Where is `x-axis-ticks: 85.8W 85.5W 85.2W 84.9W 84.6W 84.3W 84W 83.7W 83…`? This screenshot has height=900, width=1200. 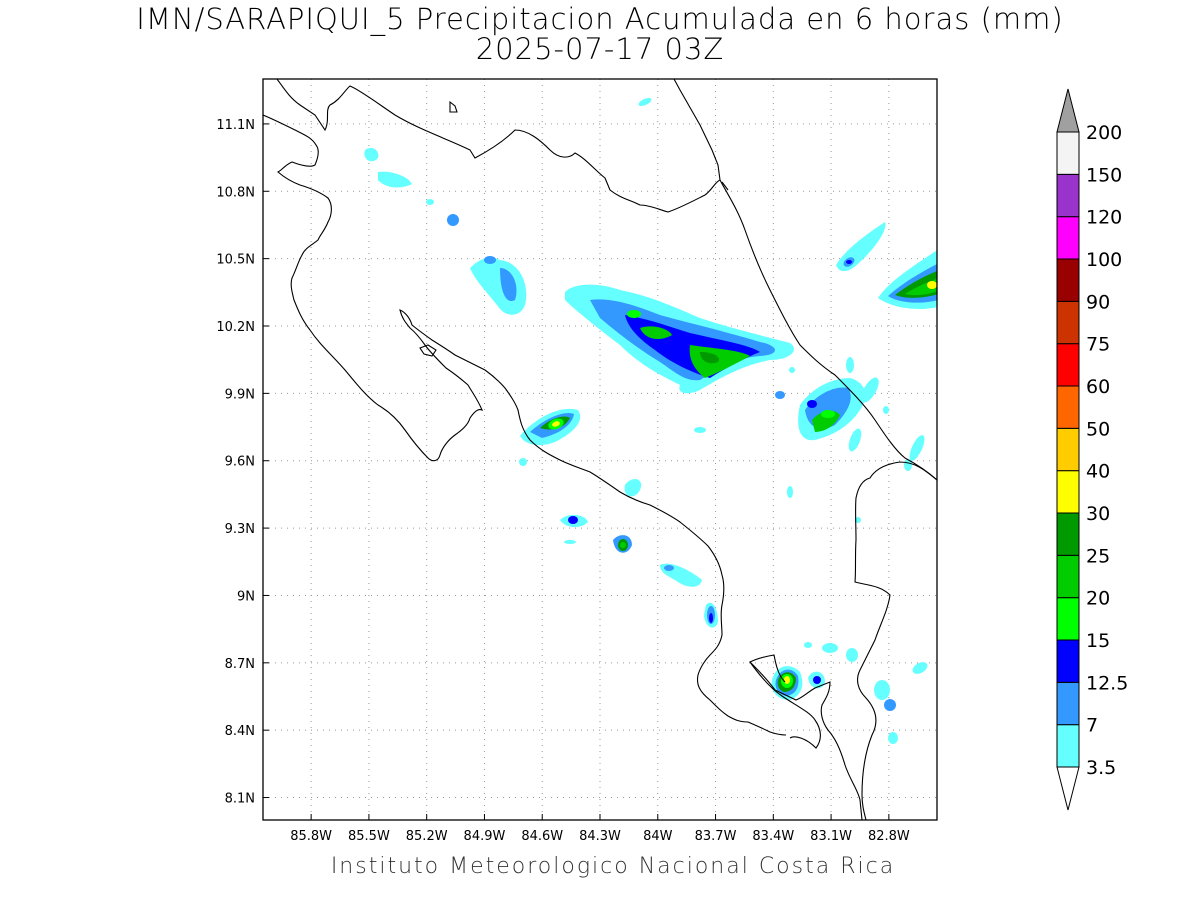 x-axis-ticks: 85.8W 85.5W 85.2W 84.9W 84.6W 84.3W 84W 83.7W 83… is located at coordinates (600, 829).